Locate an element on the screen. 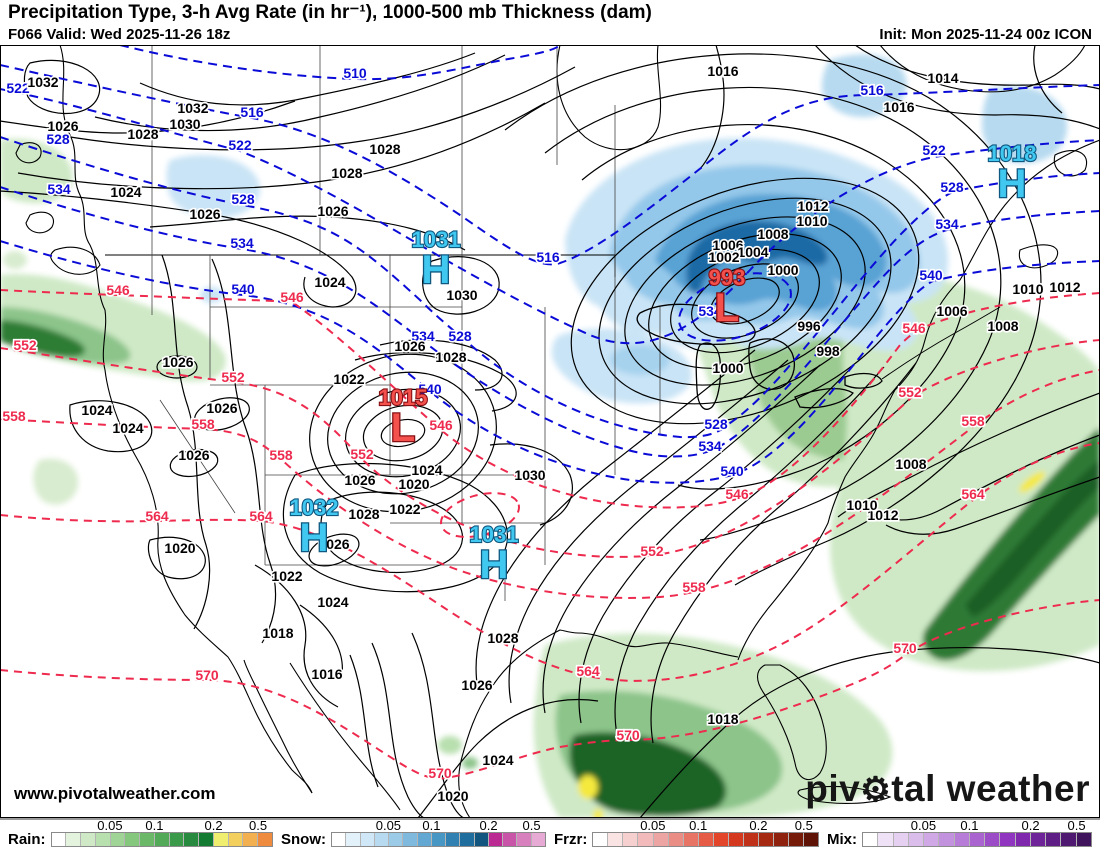 The image size is (1100, 850). legend-group-rain: Rain: 0.05 0.1 0.2 0.5 is located at coordinates (140, 834).